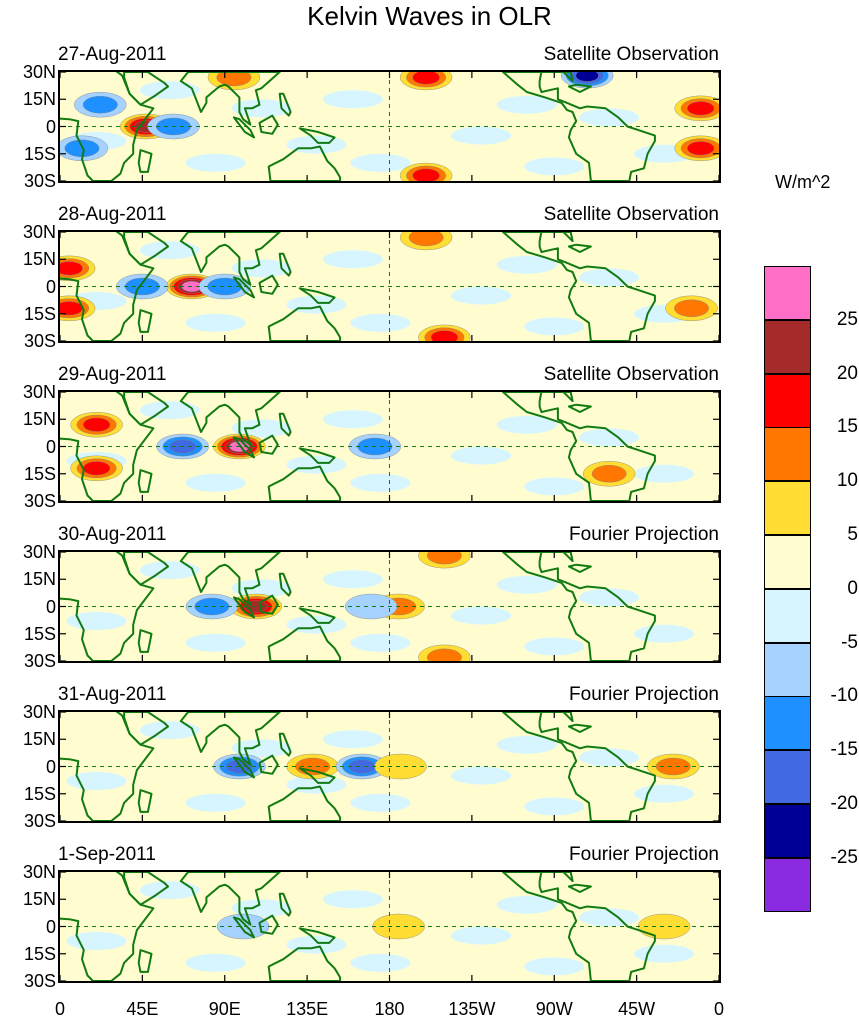 The height and width of the screenshot is (1020, 859). What do you see at coordinates (304, 803) in the screenshot?
I see `australia-coastline` at bounding box center [304, 803].